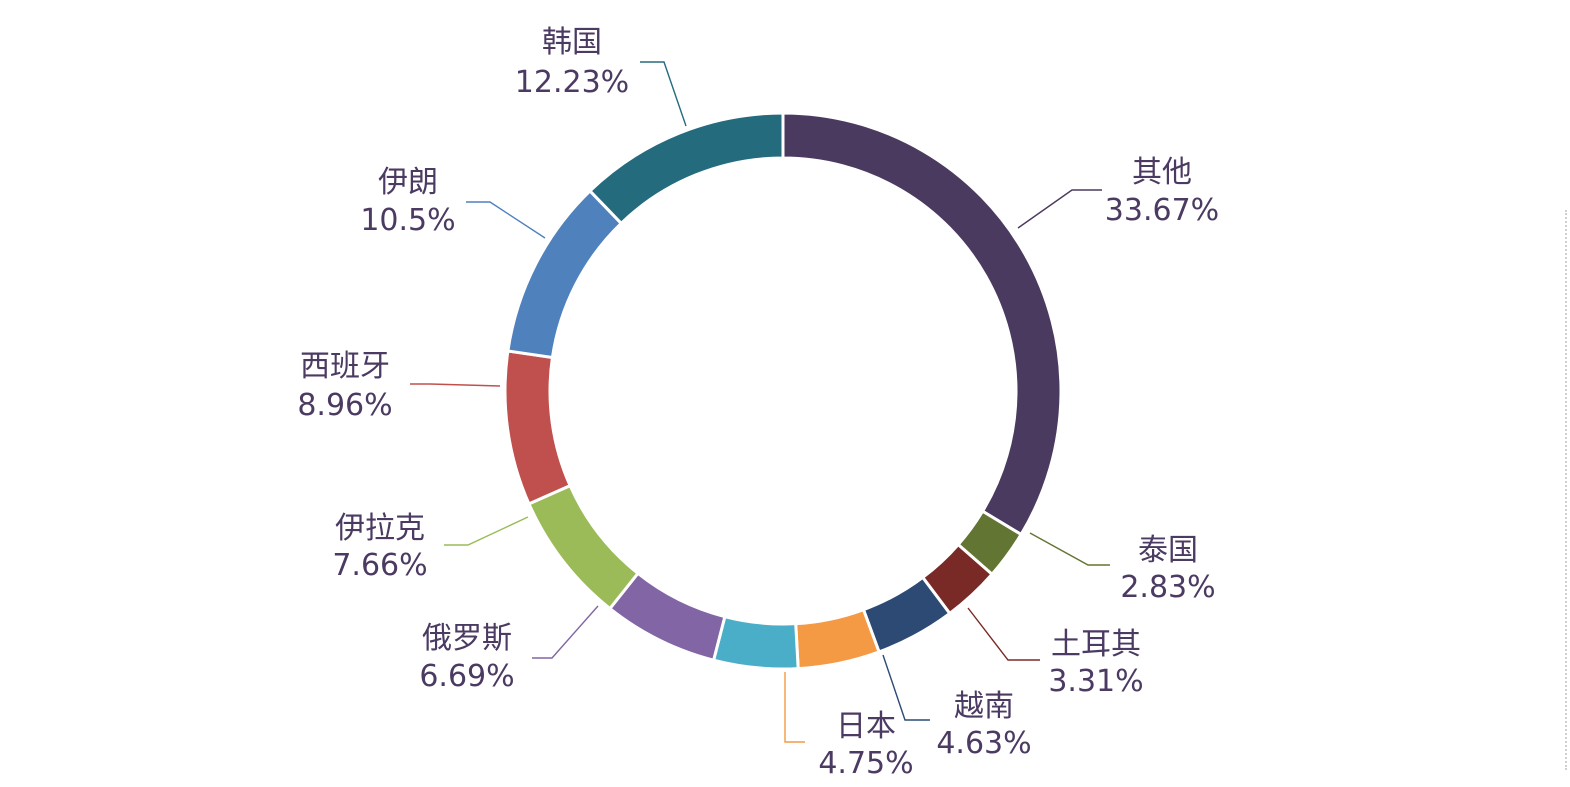  What do you see at coordinates (686, 168) in the screenshot?
I see `donut-slice-韩国` at bounding box center [686, 168].